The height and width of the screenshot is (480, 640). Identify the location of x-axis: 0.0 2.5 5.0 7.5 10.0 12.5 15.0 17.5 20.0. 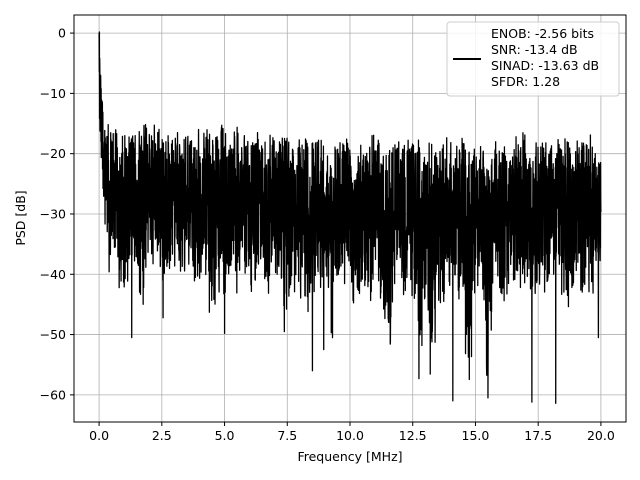
(352, 432).